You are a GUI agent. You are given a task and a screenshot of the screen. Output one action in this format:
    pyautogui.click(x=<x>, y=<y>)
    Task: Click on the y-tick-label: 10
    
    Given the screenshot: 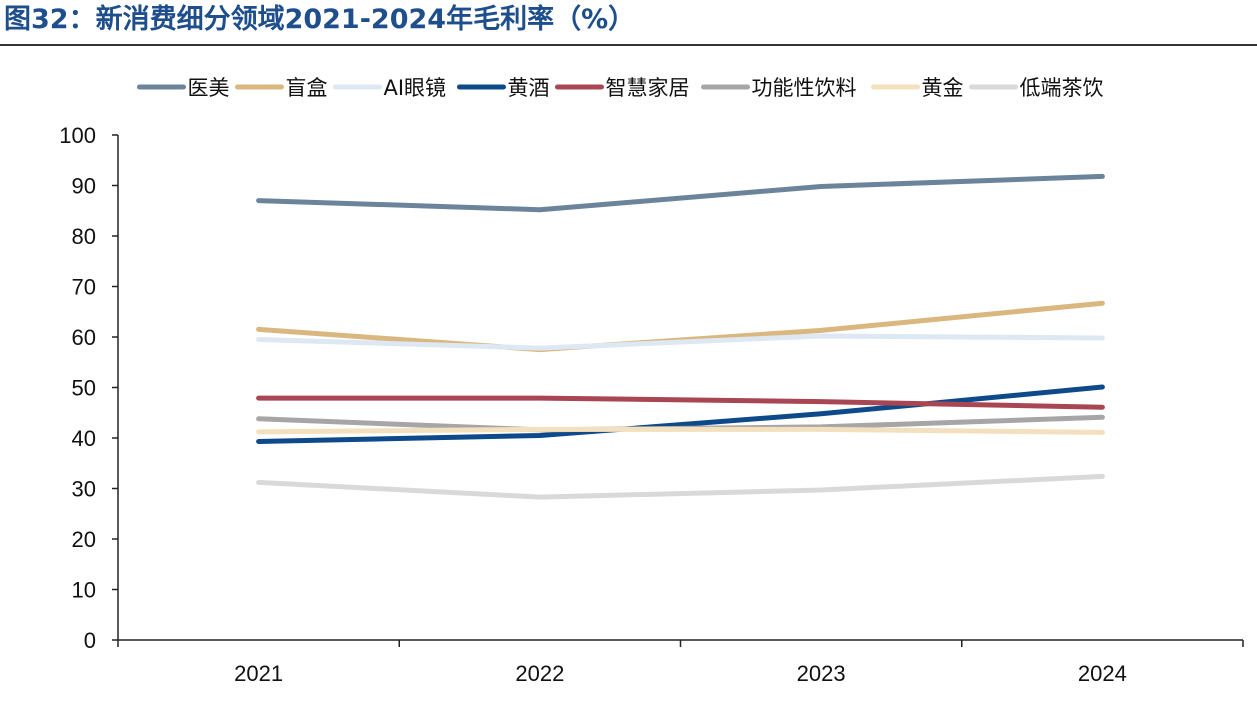 What is the action you would take?
    pyautogui.click(x=84, y=590)
    